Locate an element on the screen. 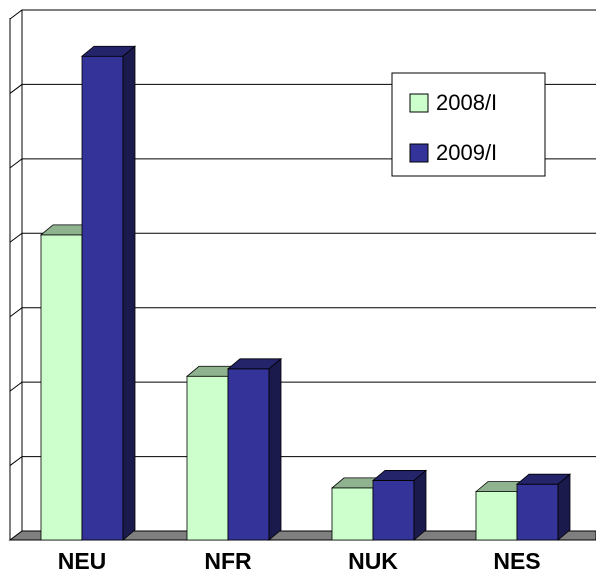 This screenshot has height=577, width=596. x-tick-label: NEU is located at coordinates (82, 561).